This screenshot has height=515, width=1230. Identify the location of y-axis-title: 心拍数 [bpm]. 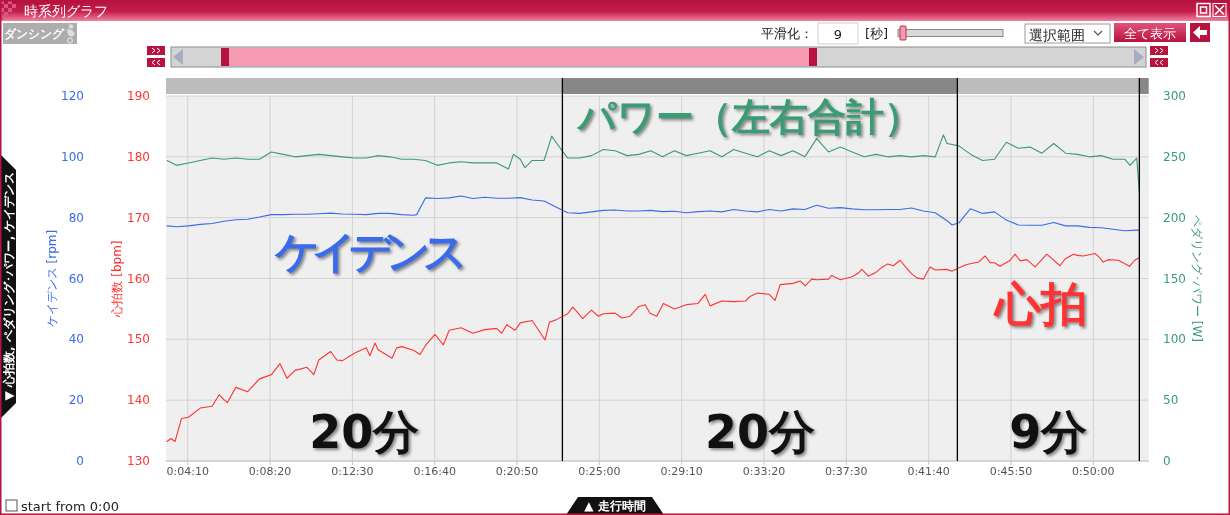
(117, 279).